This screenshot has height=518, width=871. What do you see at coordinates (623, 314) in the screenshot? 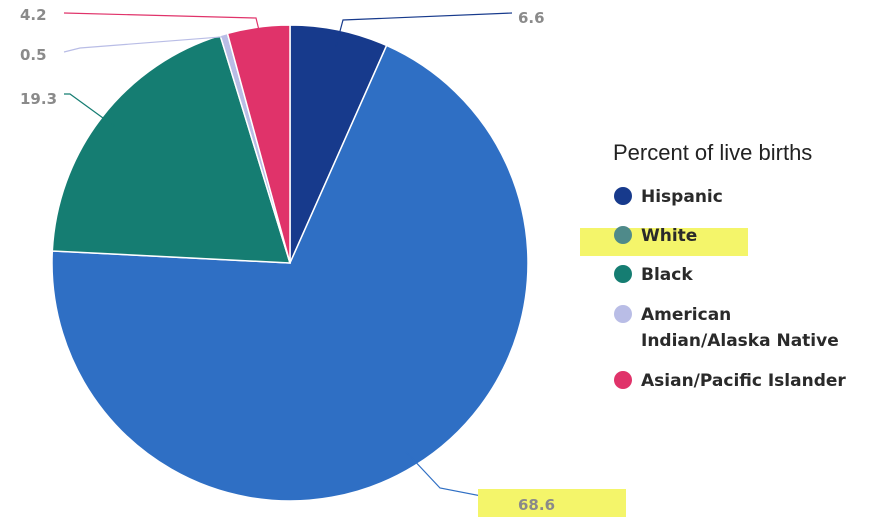
I see `legend-swatch-american-indian-alaska-native` at bounding box center [623, 314].